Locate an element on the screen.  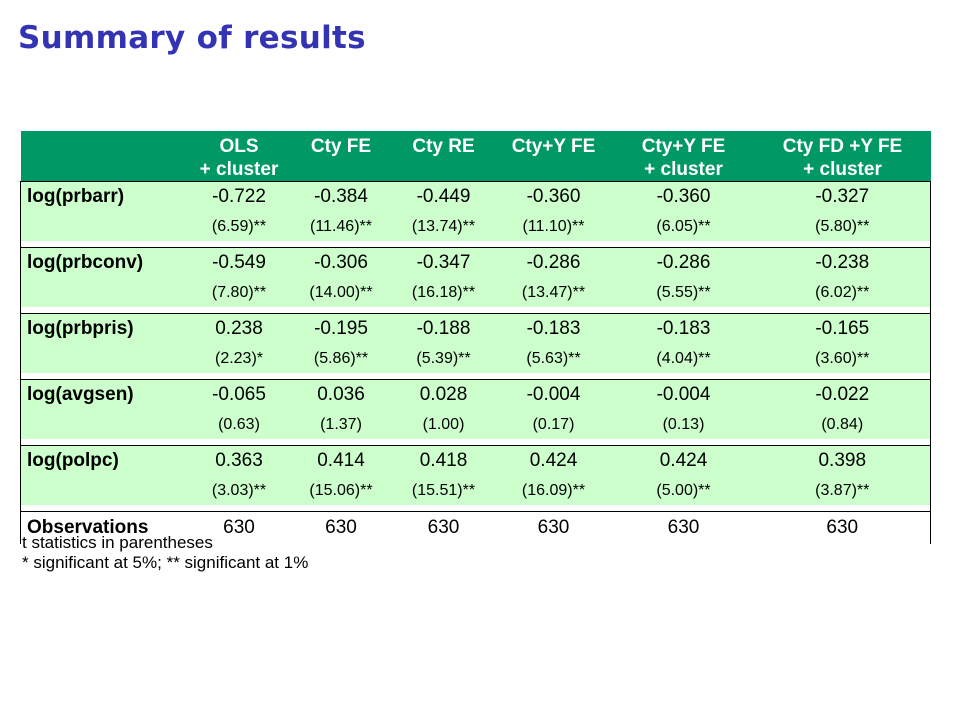
variable-label: log(prbpris) is located at coordinates (104, 328).